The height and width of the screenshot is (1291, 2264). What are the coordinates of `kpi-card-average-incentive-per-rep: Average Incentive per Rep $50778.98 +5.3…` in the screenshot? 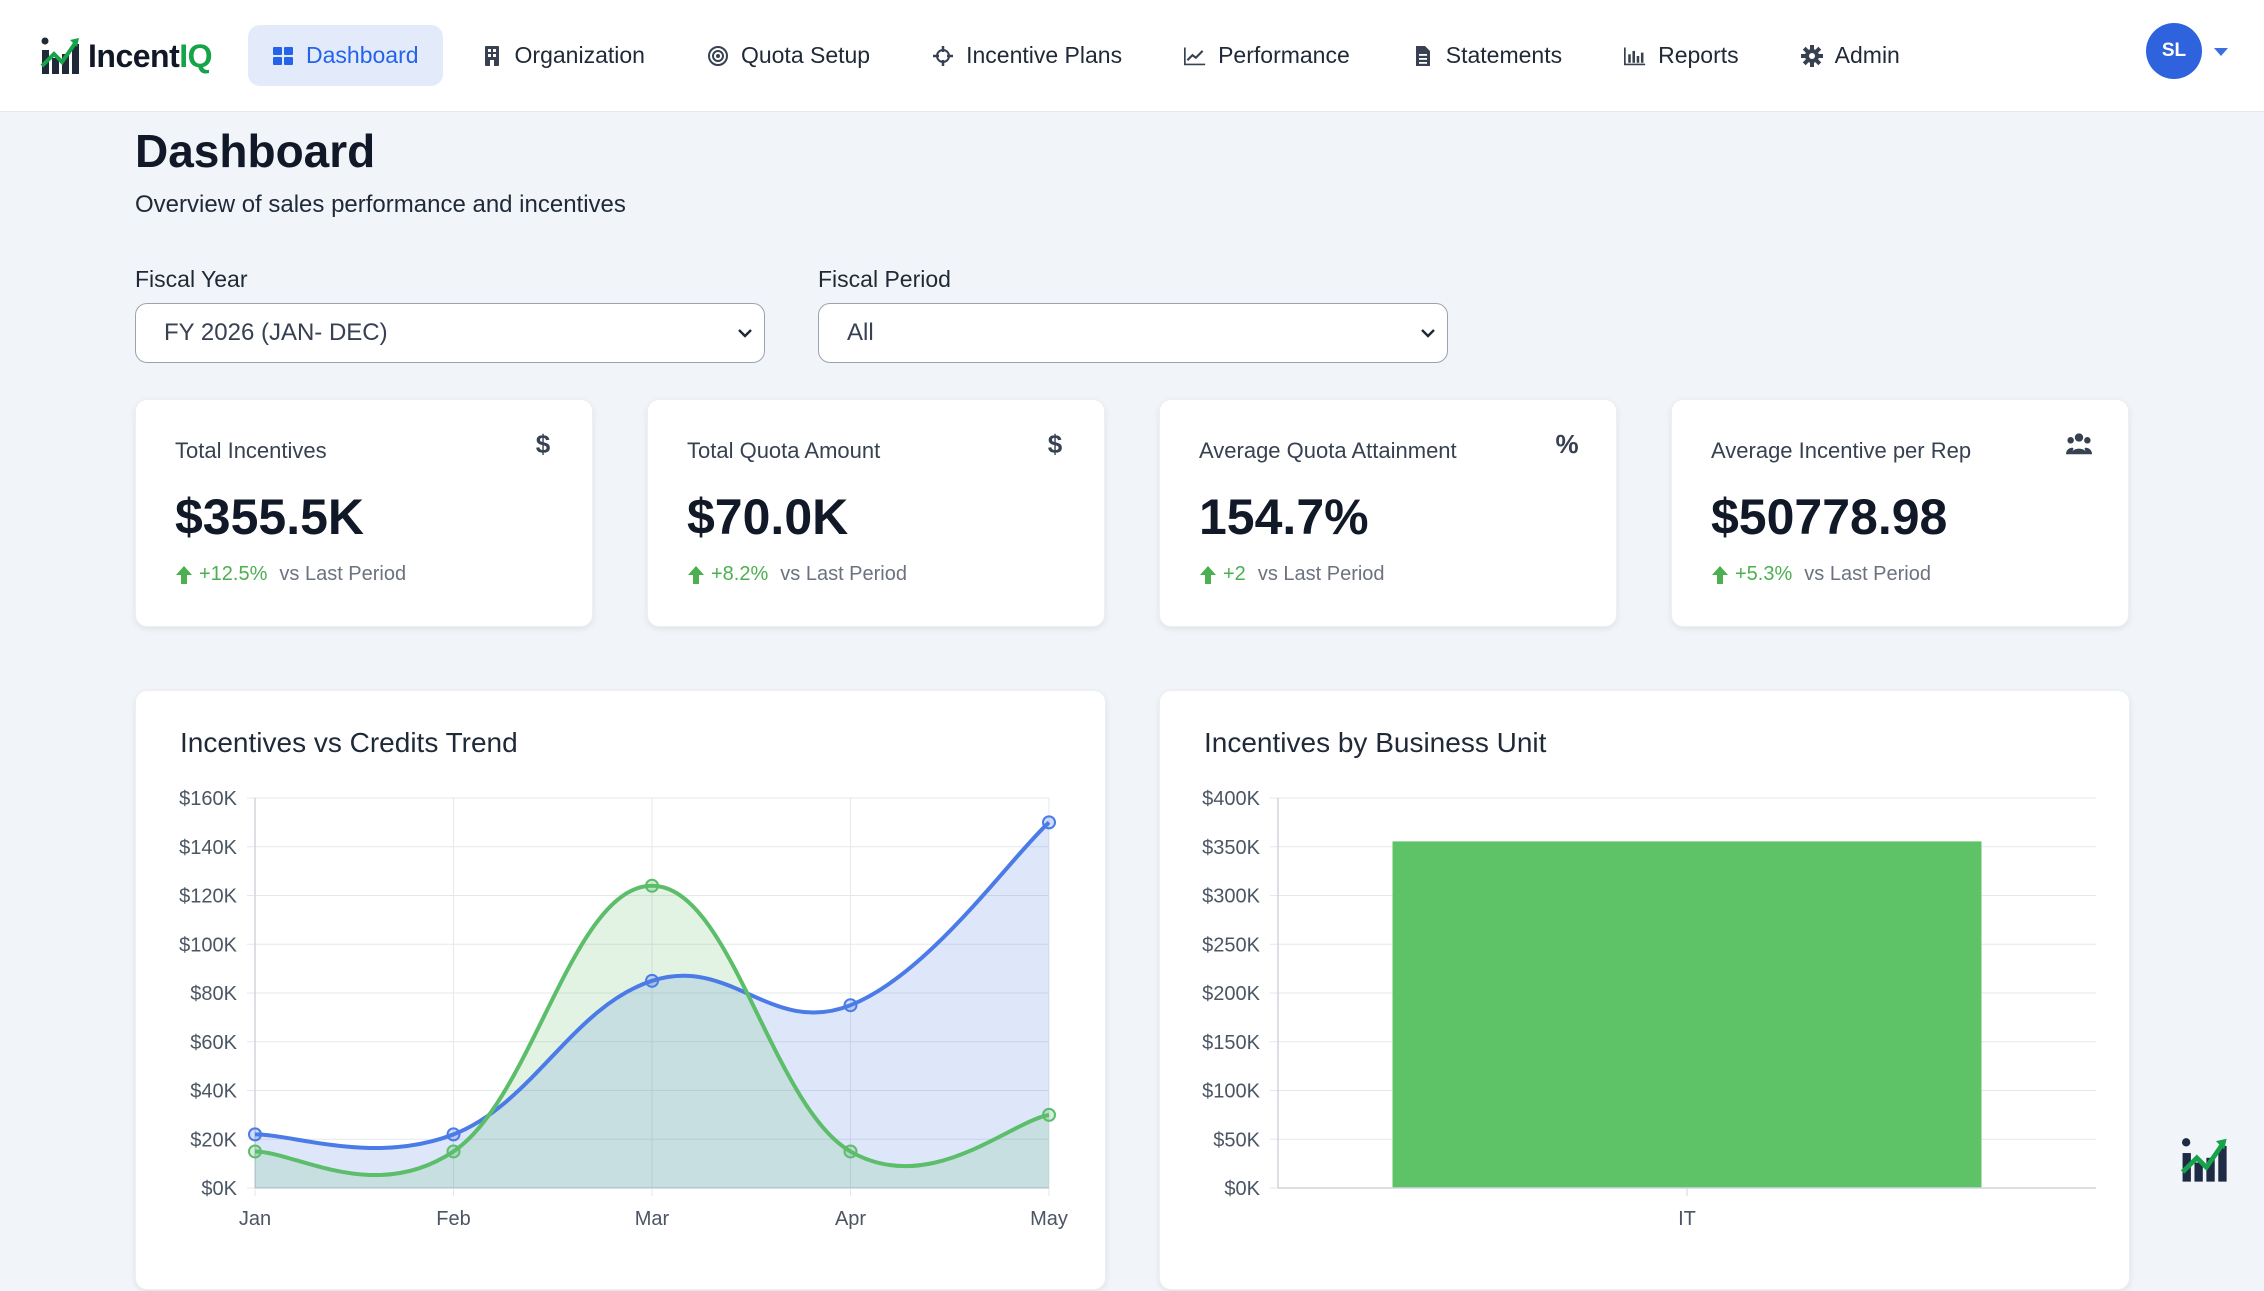 It's located at (1900, 513).